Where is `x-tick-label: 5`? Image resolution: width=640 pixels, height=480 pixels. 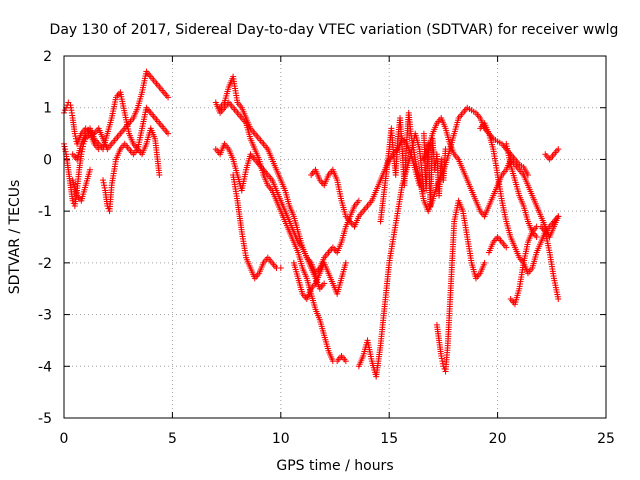 x-tick-label: 5 is located at coordinates (172, 439).